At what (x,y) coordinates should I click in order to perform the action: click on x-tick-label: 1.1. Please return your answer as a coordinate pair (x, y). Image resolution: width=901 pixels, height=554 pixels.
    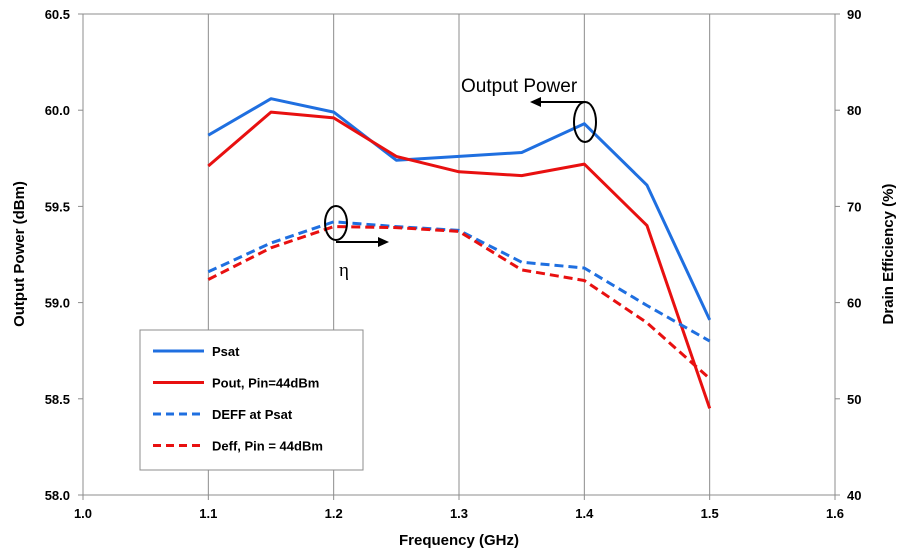
    Looking at the image, I should click on (208, 513).